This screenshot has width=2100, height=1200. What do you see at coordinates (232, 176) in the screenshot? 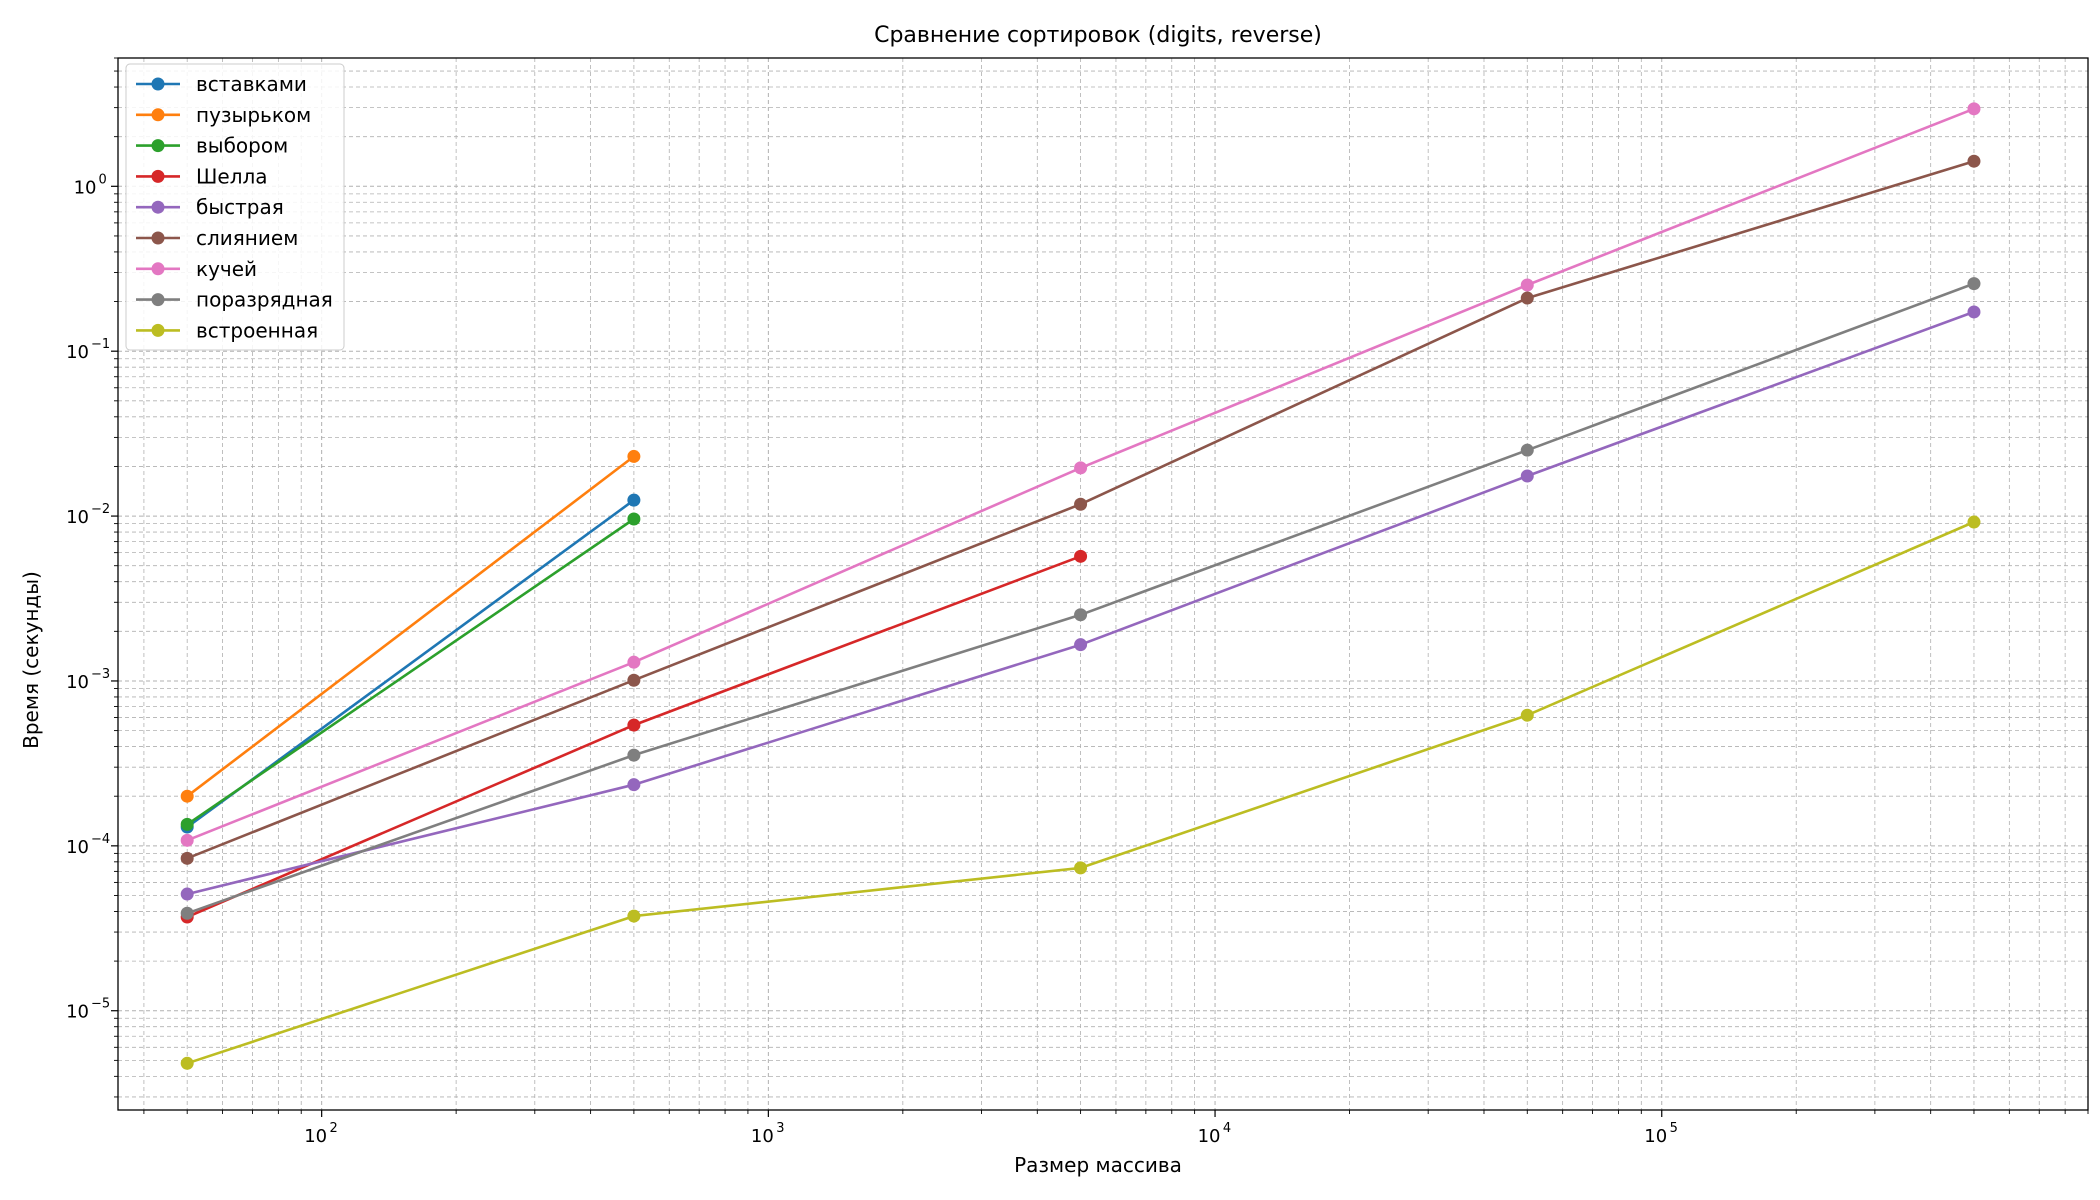
I see `legend-label: Шелла` at bounding box center [232, 176].